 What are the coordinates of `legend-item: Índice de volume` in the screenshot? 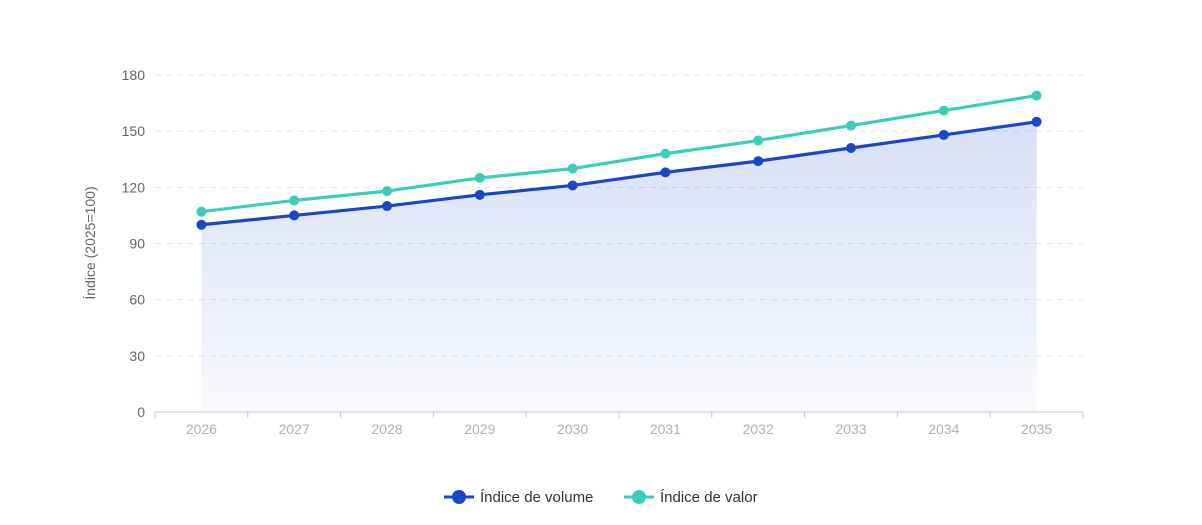 It's located at (518, 497).